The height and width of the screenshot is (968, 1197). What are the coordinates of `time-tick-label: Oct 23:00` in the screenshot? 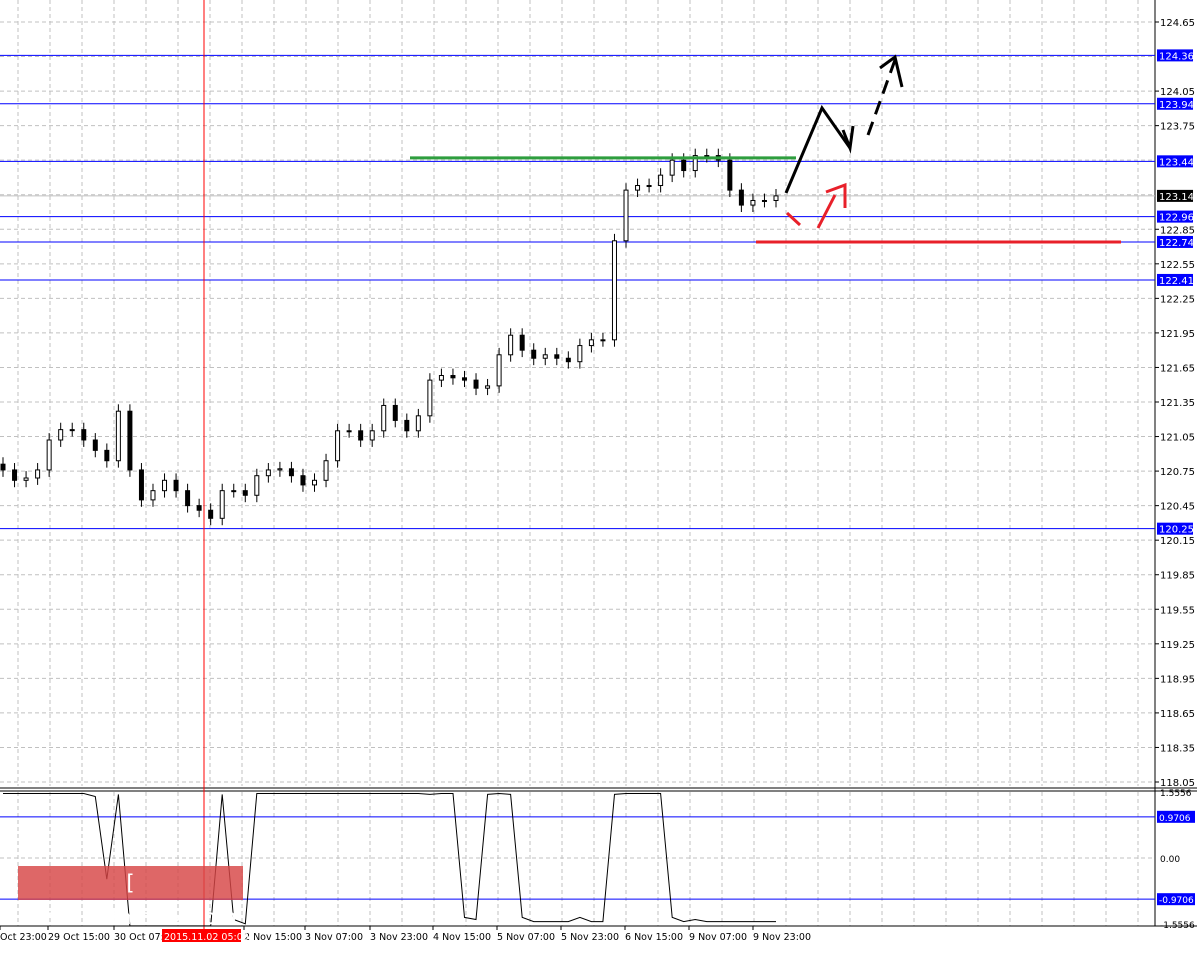 It's located at (23, 937).